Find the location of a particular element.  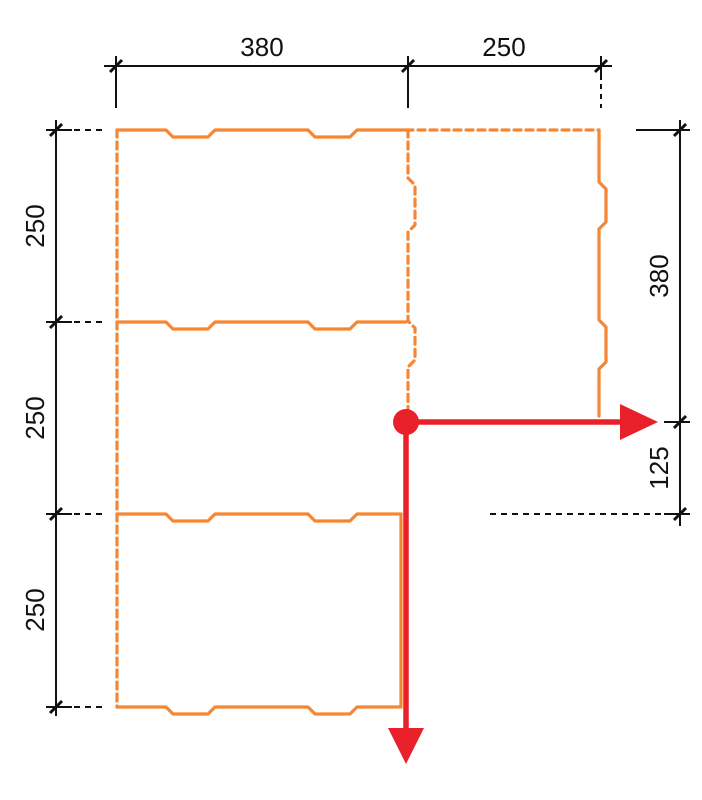

block-1-top-edge is located at coordinates (261, 133).